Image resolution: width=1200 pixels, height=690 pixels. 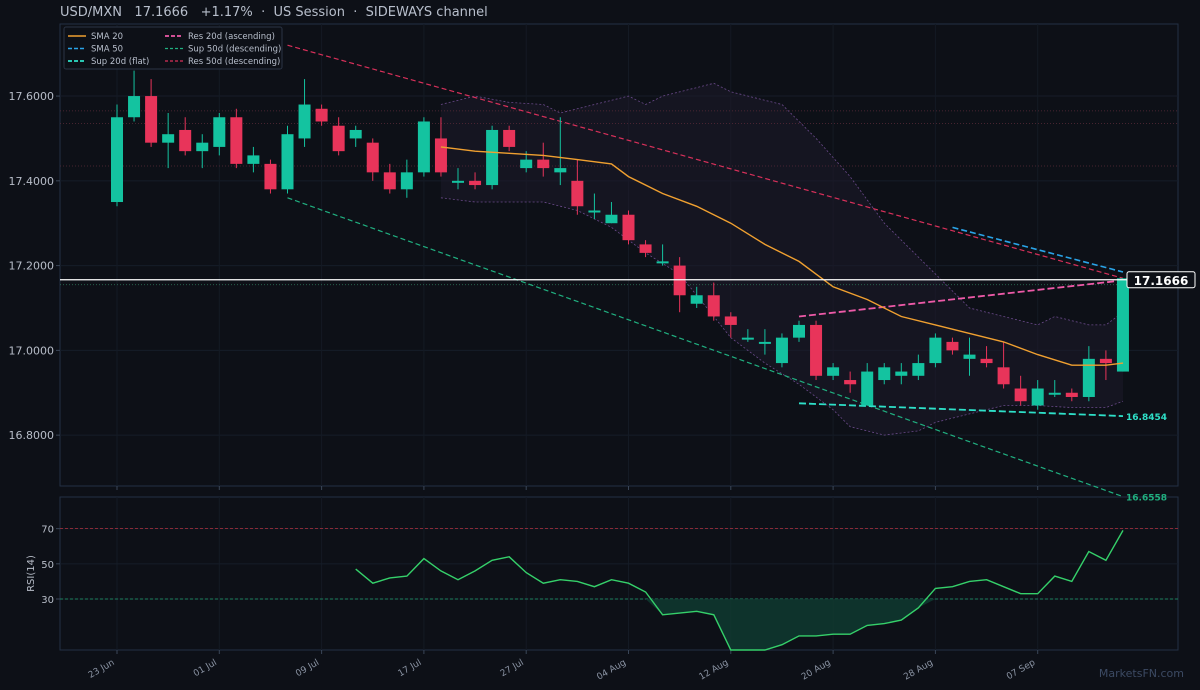 I want to click on rsi-axis-label: RSI(14), so click(x=31, y=573).